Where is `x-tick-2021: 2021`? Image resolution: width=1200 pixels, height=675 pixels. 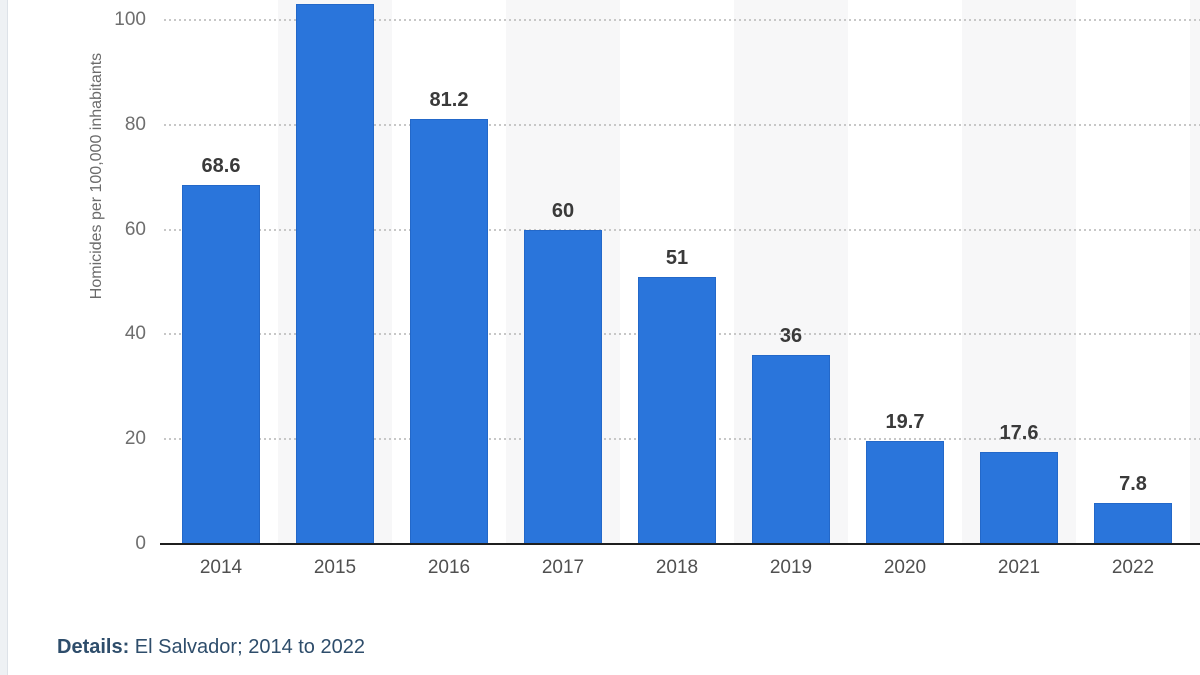 x-tick-2021: 2021 is located at coordinates (1019, 567).